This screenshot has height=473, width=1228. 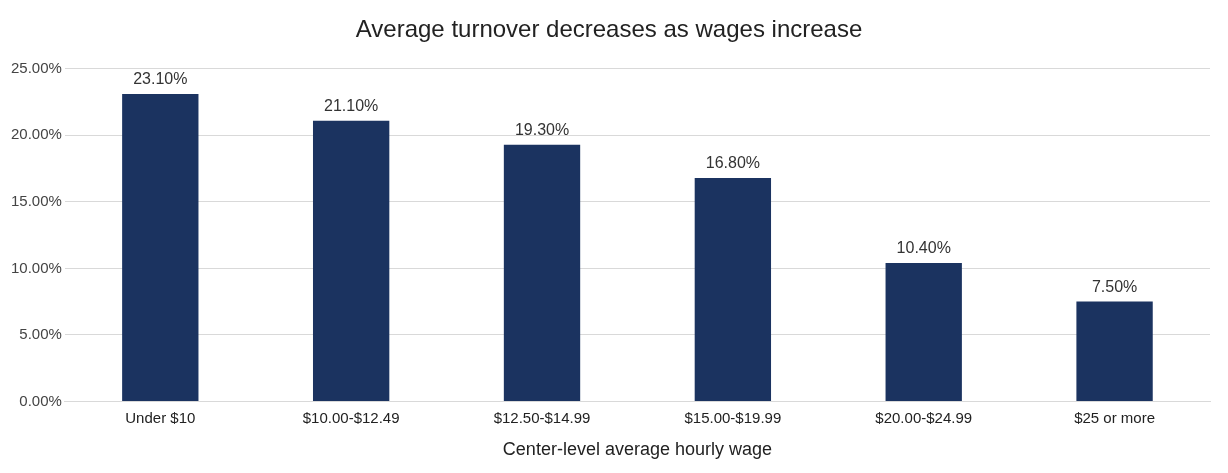 I want to click on x-axis-title: Center-level average hourly wage, so click(x=637, y=449).